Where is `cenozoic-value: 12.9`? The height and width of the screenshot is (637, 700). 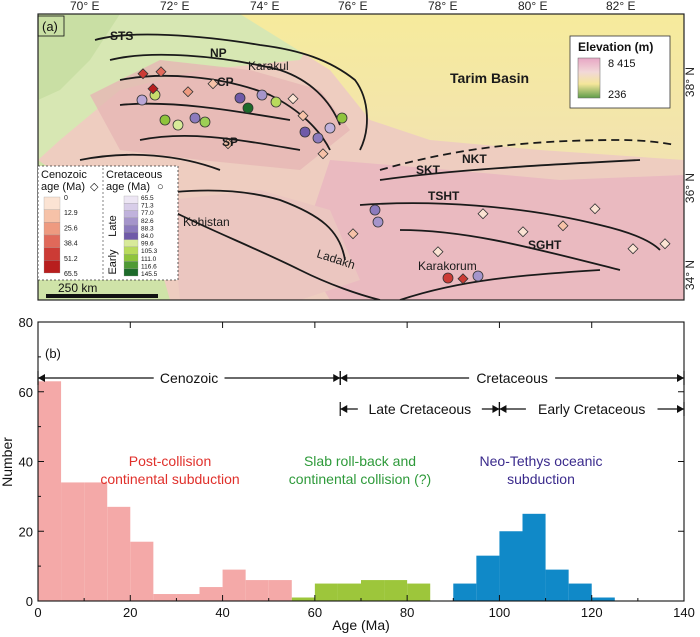
cenozoic-value: 12.9 is located at coordinates (71, 213).